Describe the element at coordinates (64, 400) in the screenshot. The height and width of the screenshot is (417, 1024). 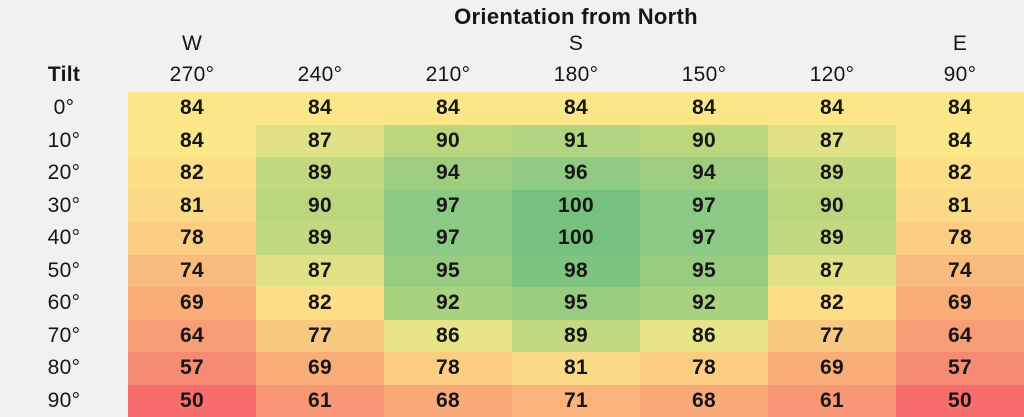
I see `row-label-9: 90°` at that location.